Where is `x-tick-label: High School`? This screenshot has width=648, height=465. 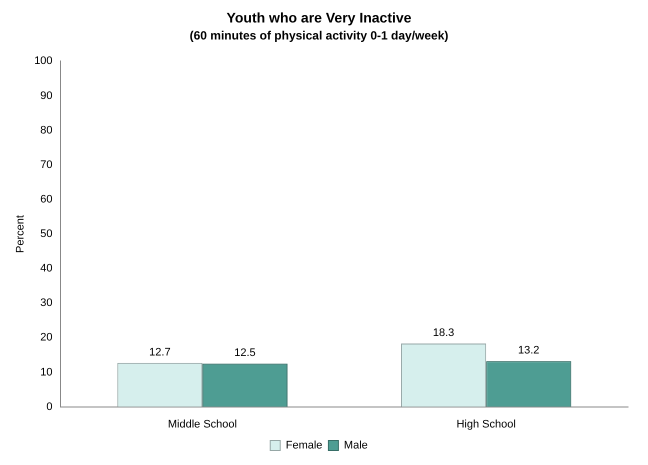
x-tick-label: High School is located at coordinates (486, 424).